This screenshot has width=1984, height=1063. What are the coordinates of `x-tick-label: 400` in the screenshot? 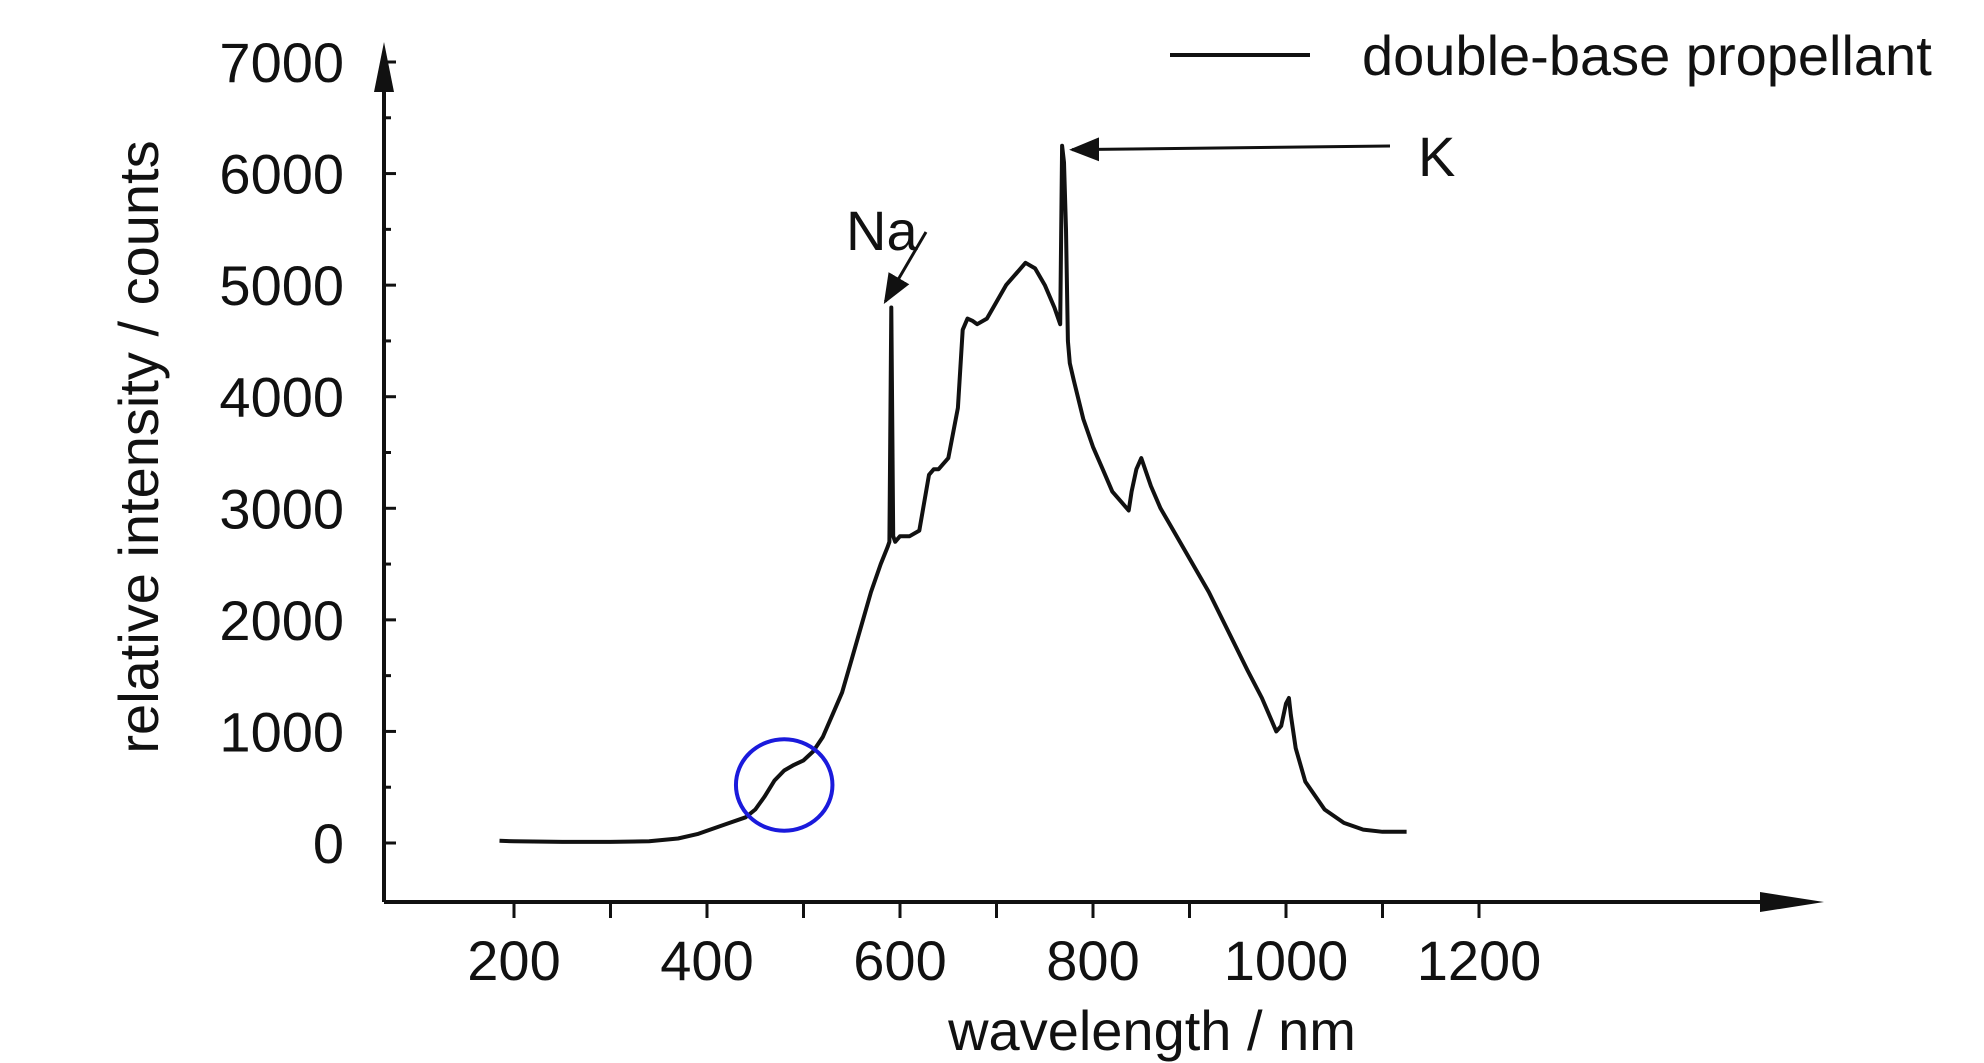 It's located at (706, 960).